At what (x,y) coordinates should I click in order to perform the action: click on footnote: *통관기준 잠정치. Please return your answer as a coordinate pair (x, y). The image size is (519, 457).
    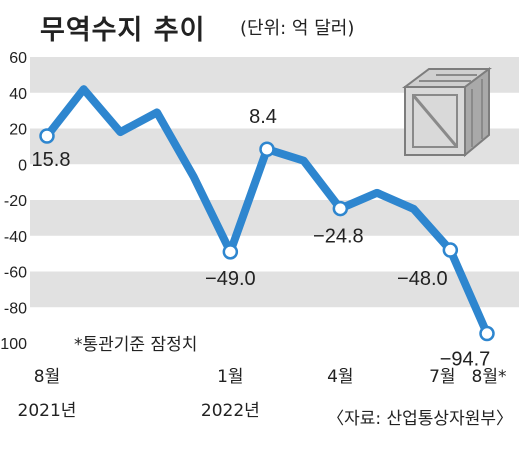
    Looking at the image, I should click on (136, 345).